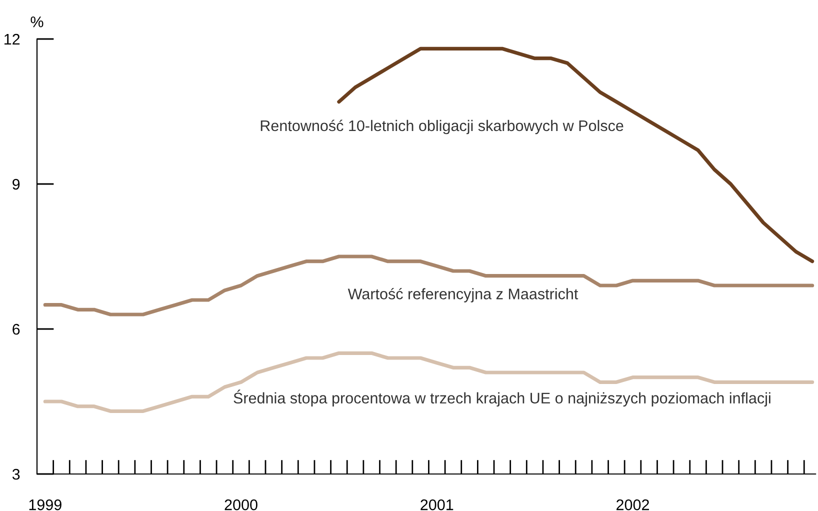  Describe the element at coordinates (12, 39) in the screenshot. I see `y-tick-label: 12` at that location.